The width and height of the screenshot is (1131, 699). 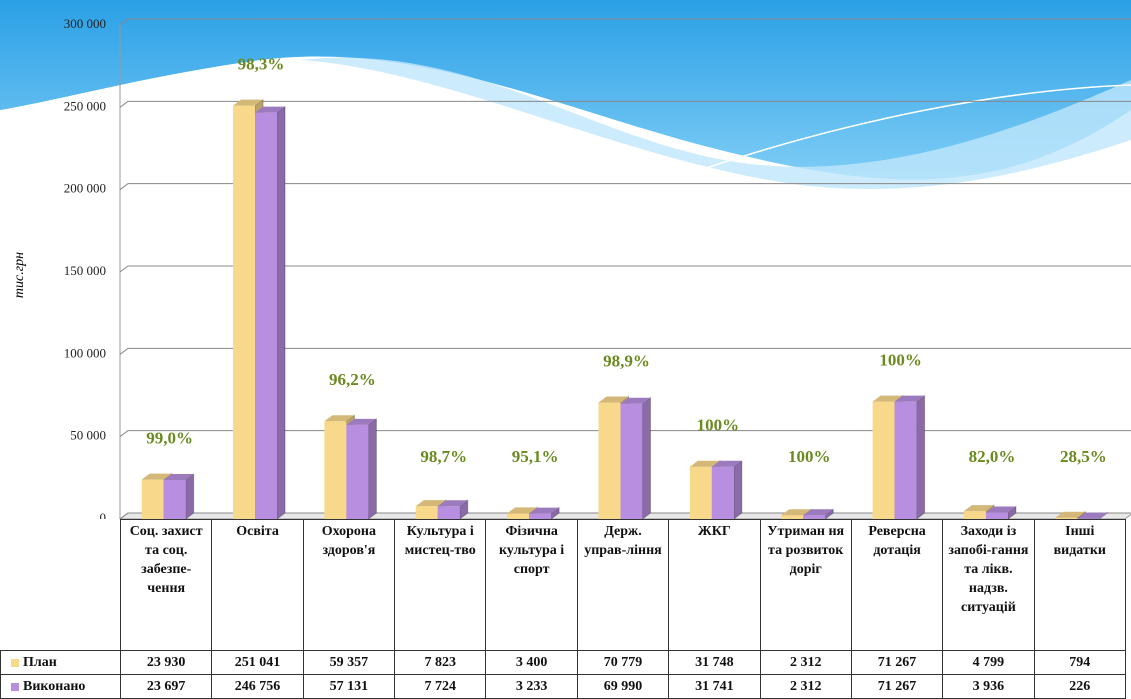 I want to click on legend-entry: Виконано, so click(x=61, y=687).